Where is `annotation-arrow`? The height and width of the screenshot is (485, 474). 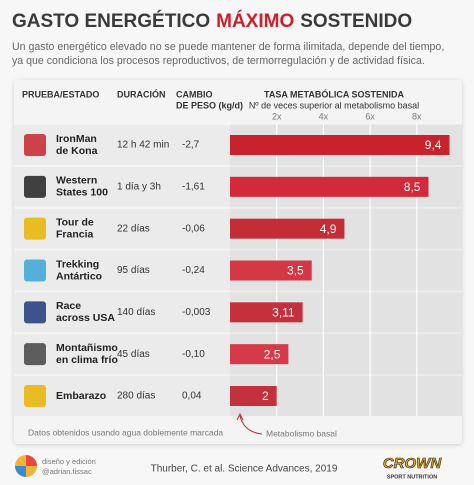
annotation-arrow is located at coordinates (251, 425).